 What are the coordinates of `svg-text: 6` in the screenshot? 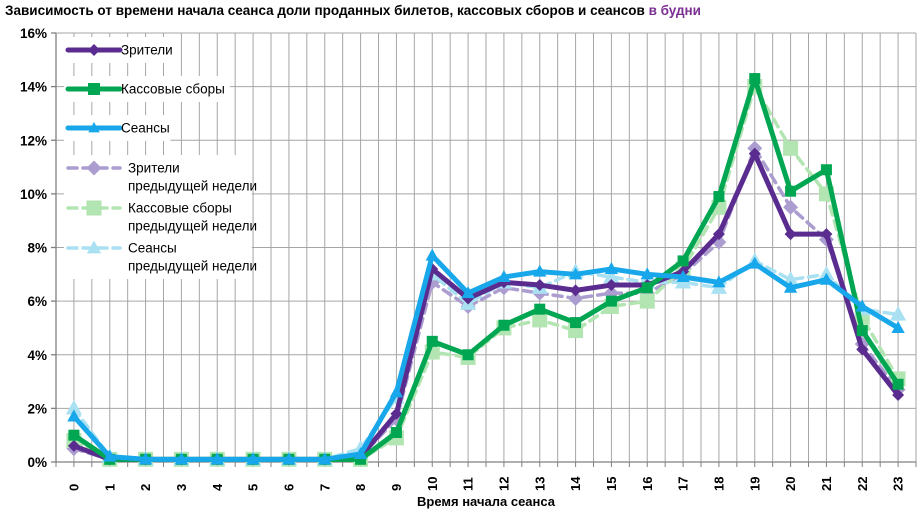 It's located at (288, 487).